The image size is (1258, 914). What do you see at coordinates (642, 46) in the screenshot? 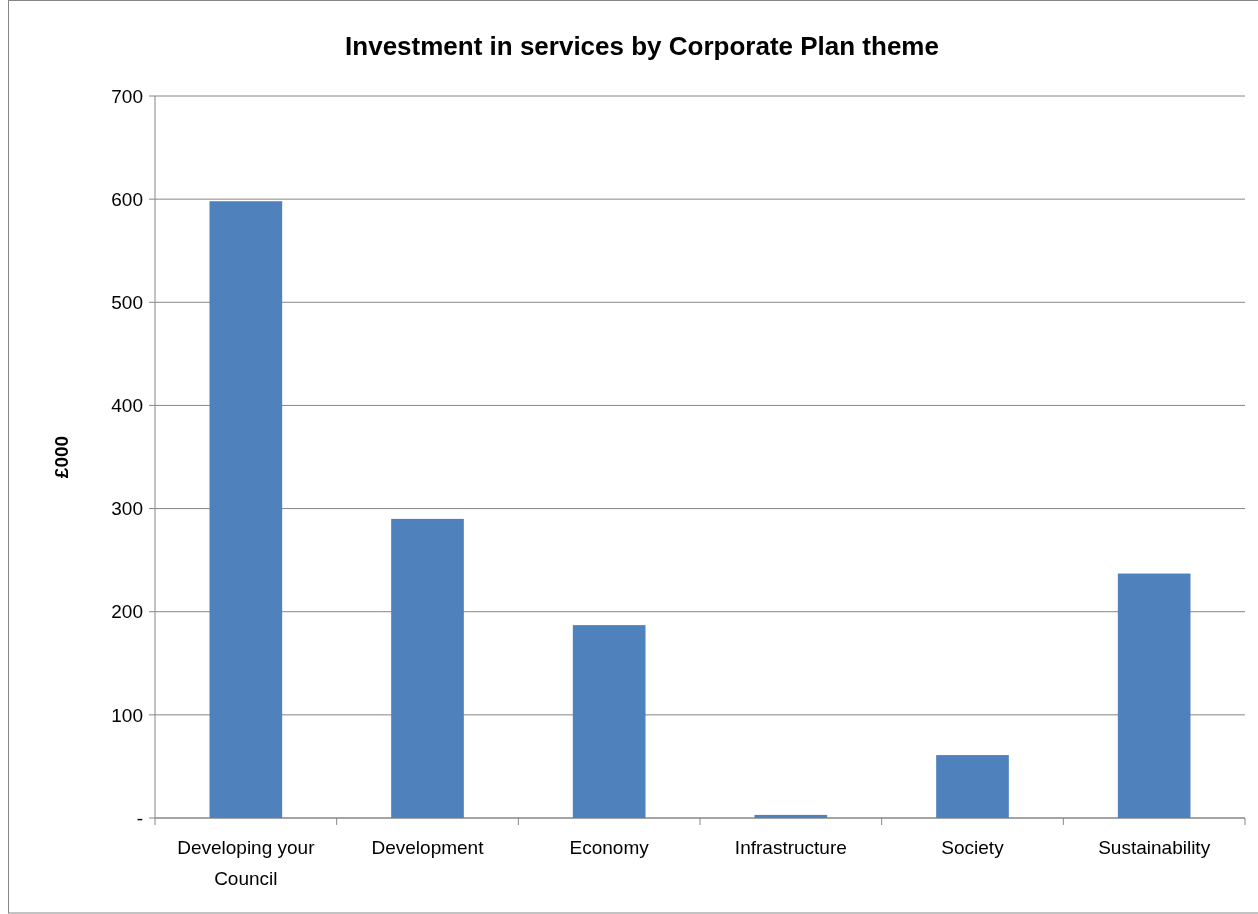
I see `chart-title: Investment in services by Corporate Plan theme` at bounding box center [642, 46].